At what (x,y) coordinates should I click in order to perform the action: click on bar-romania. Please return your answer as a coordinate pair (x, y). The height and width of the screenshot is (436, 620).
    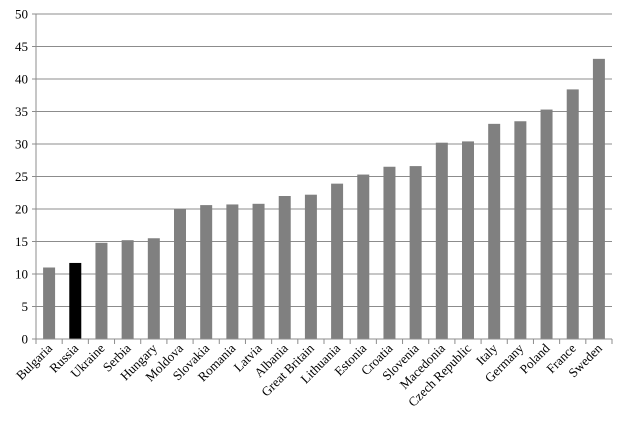
    Looking at the image, I should click on (232, 271).